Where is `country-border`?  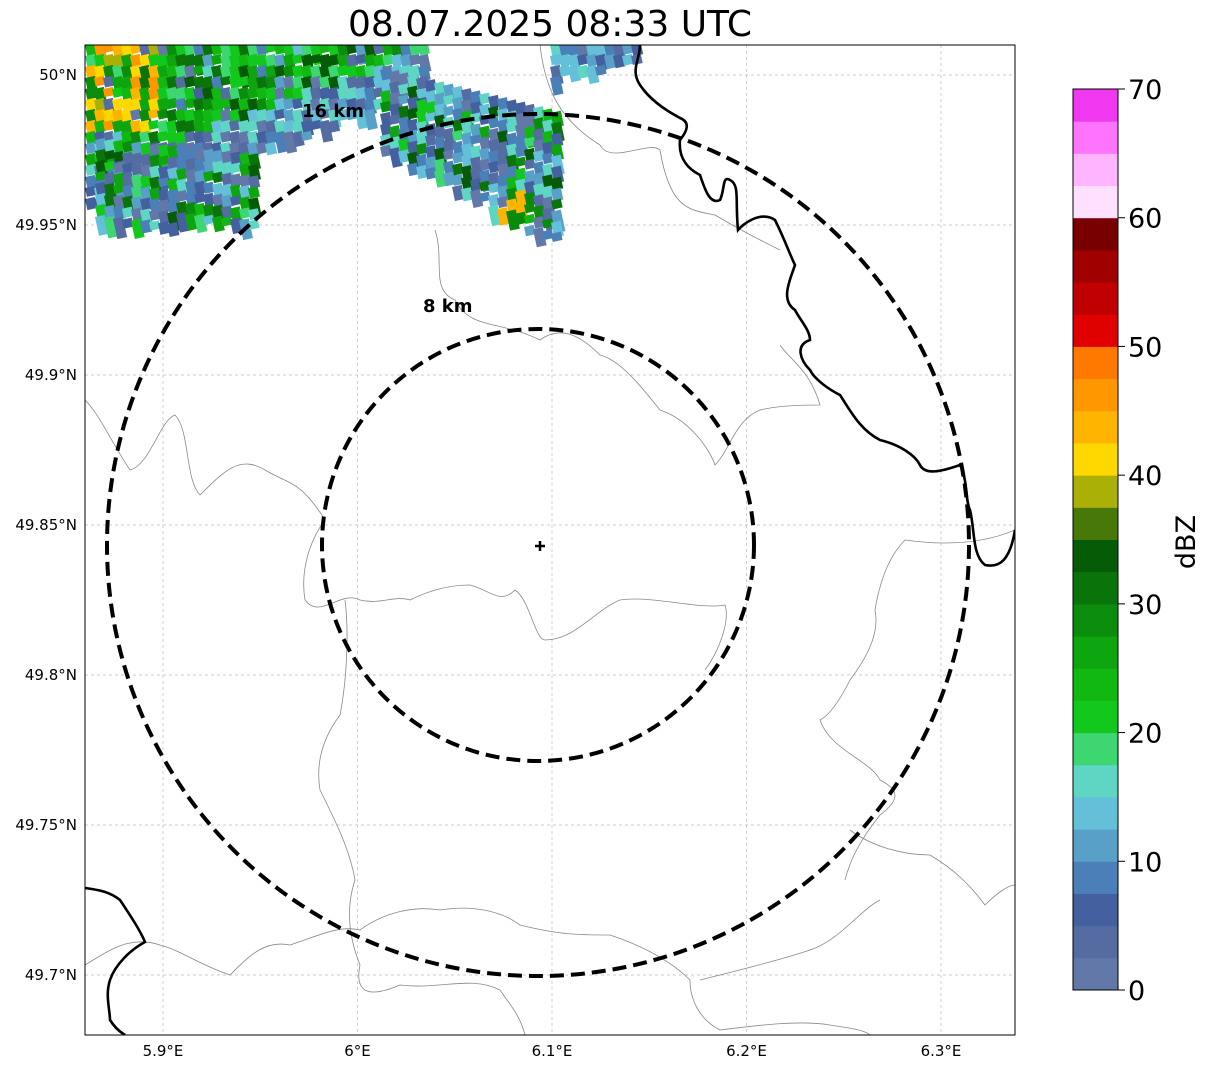 country-border is located at coordinates (116, 960).